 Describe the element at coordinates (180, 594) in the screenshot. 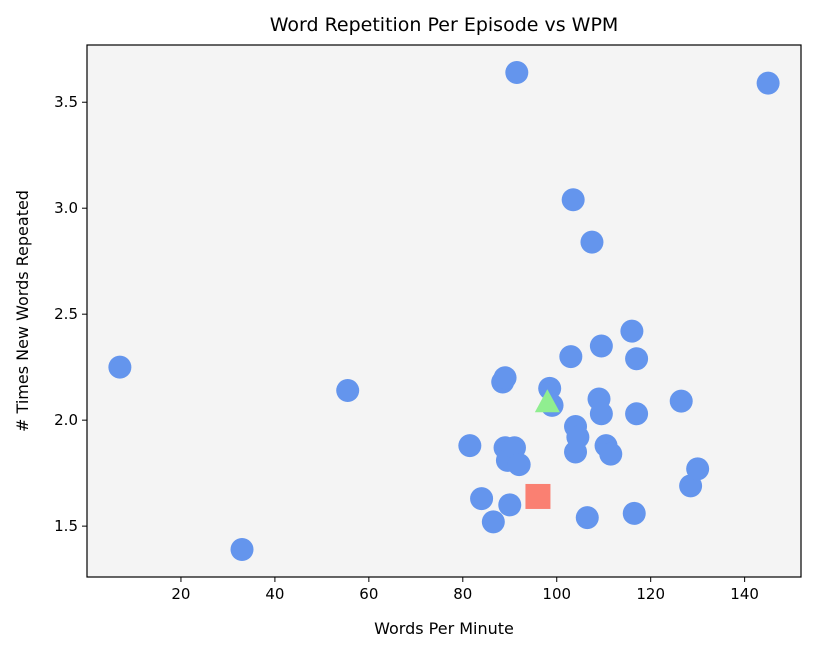

I see `x-tick-label: 20` at that location.